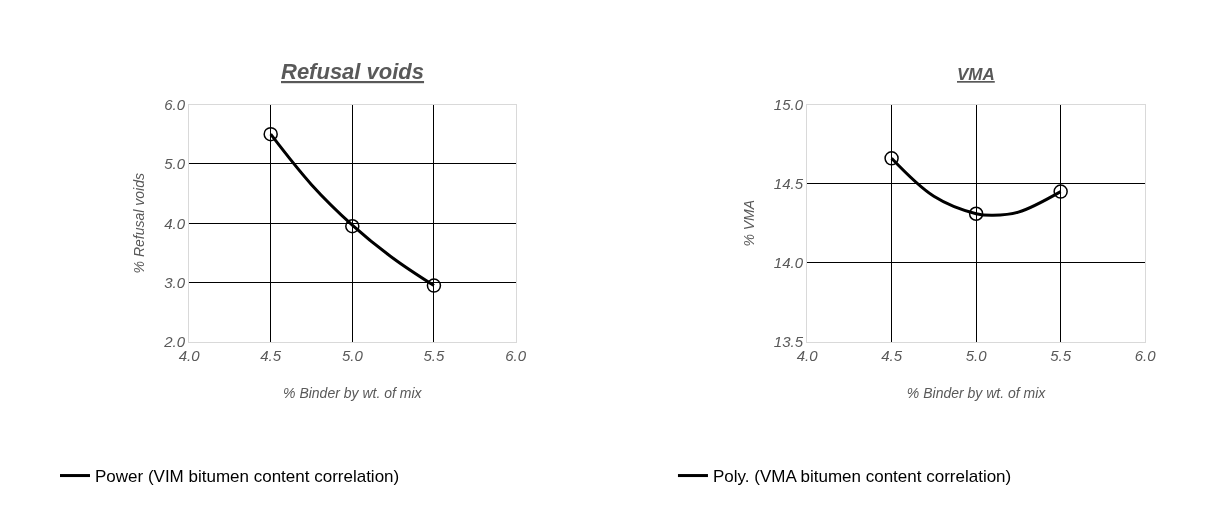  Describe the element at coordinates (788, 183) in the screenshot. I see `y-tick-label: 14.5` at that location.